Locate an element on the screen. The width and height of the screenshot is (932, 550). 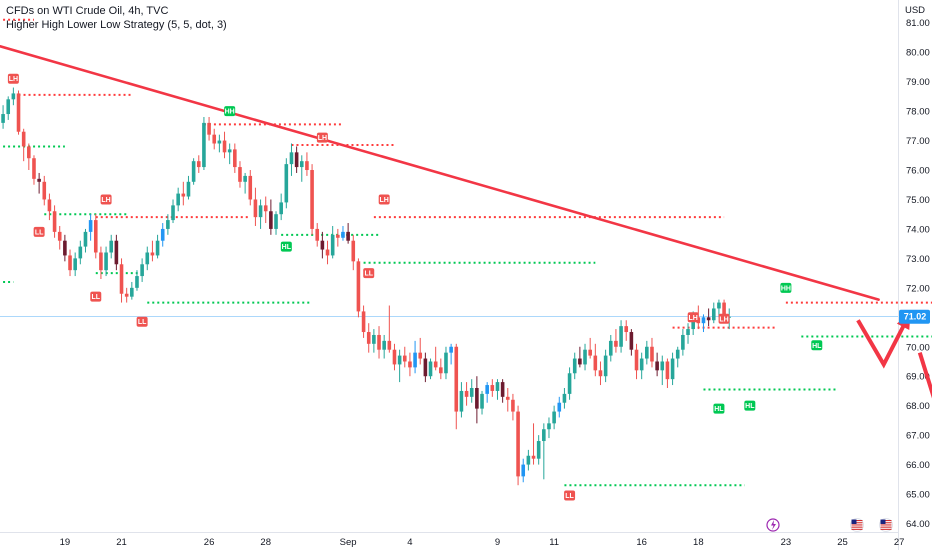
us-flag-icon is located at coordinates (857, 525).